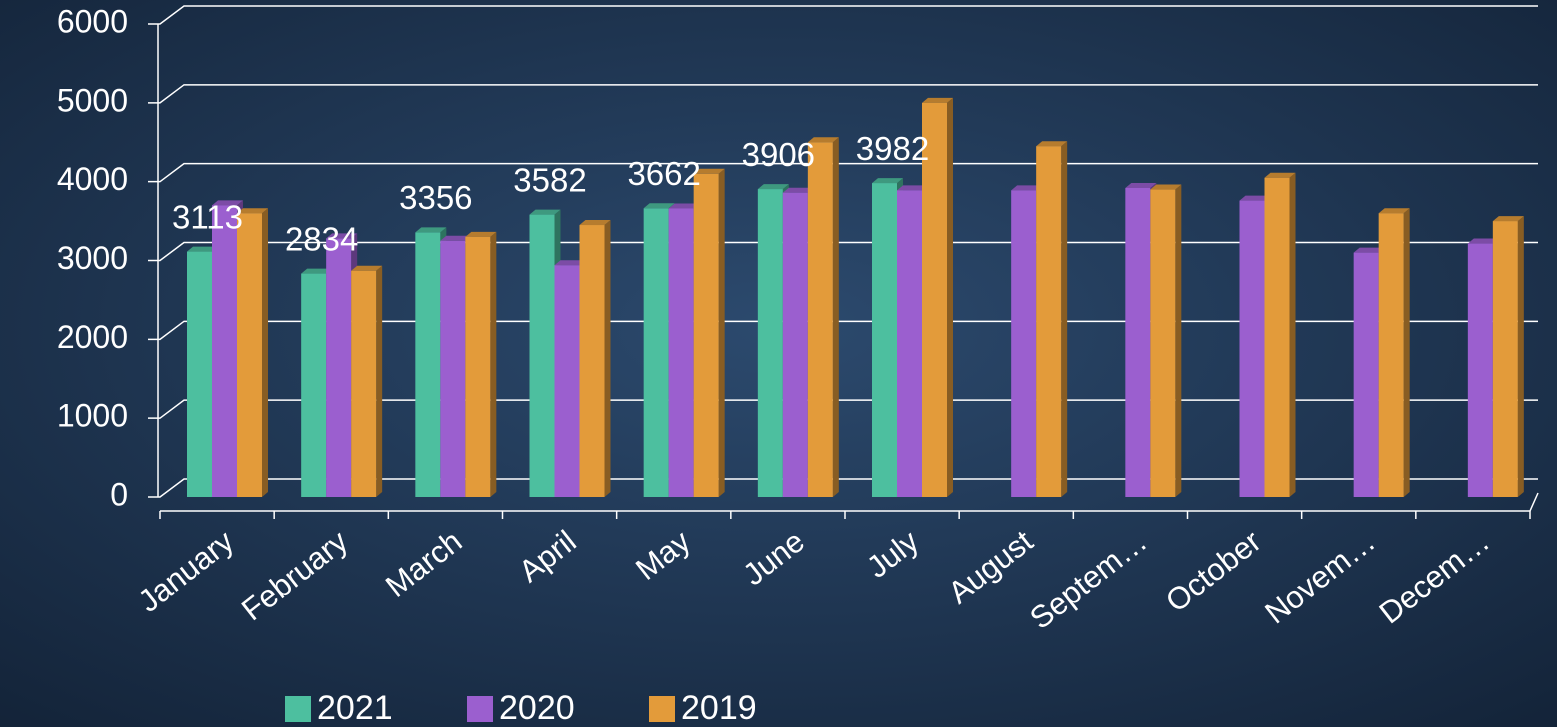 The image size is (1557, 727). Describe the element at coordinates (549, 179) in the screenshot. I see `data-label: 3582` at that location.